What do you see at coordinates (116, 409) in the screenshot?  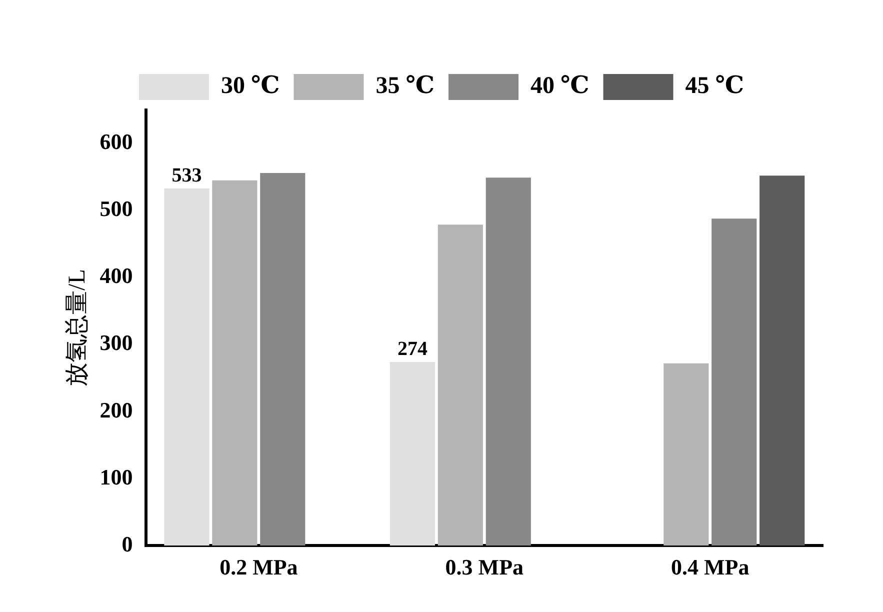 I see `y-tick-label: 200` at bounding box center [116, 409].